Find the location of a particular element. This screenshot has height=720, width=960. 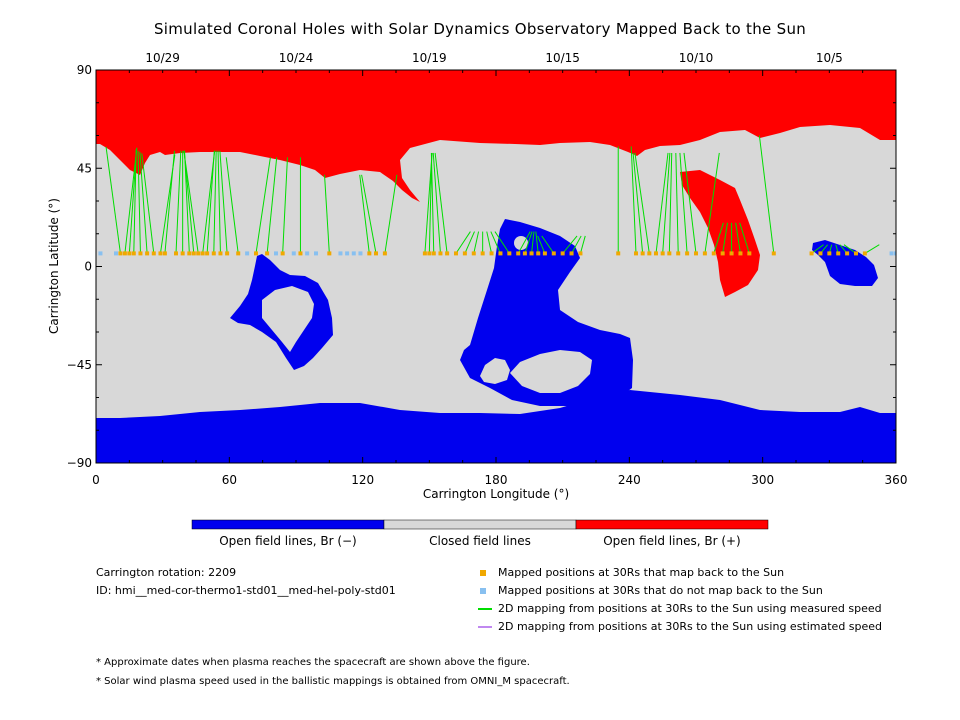

colorbar-label-closed: Closed field lines is located at coordinates (480, 541).